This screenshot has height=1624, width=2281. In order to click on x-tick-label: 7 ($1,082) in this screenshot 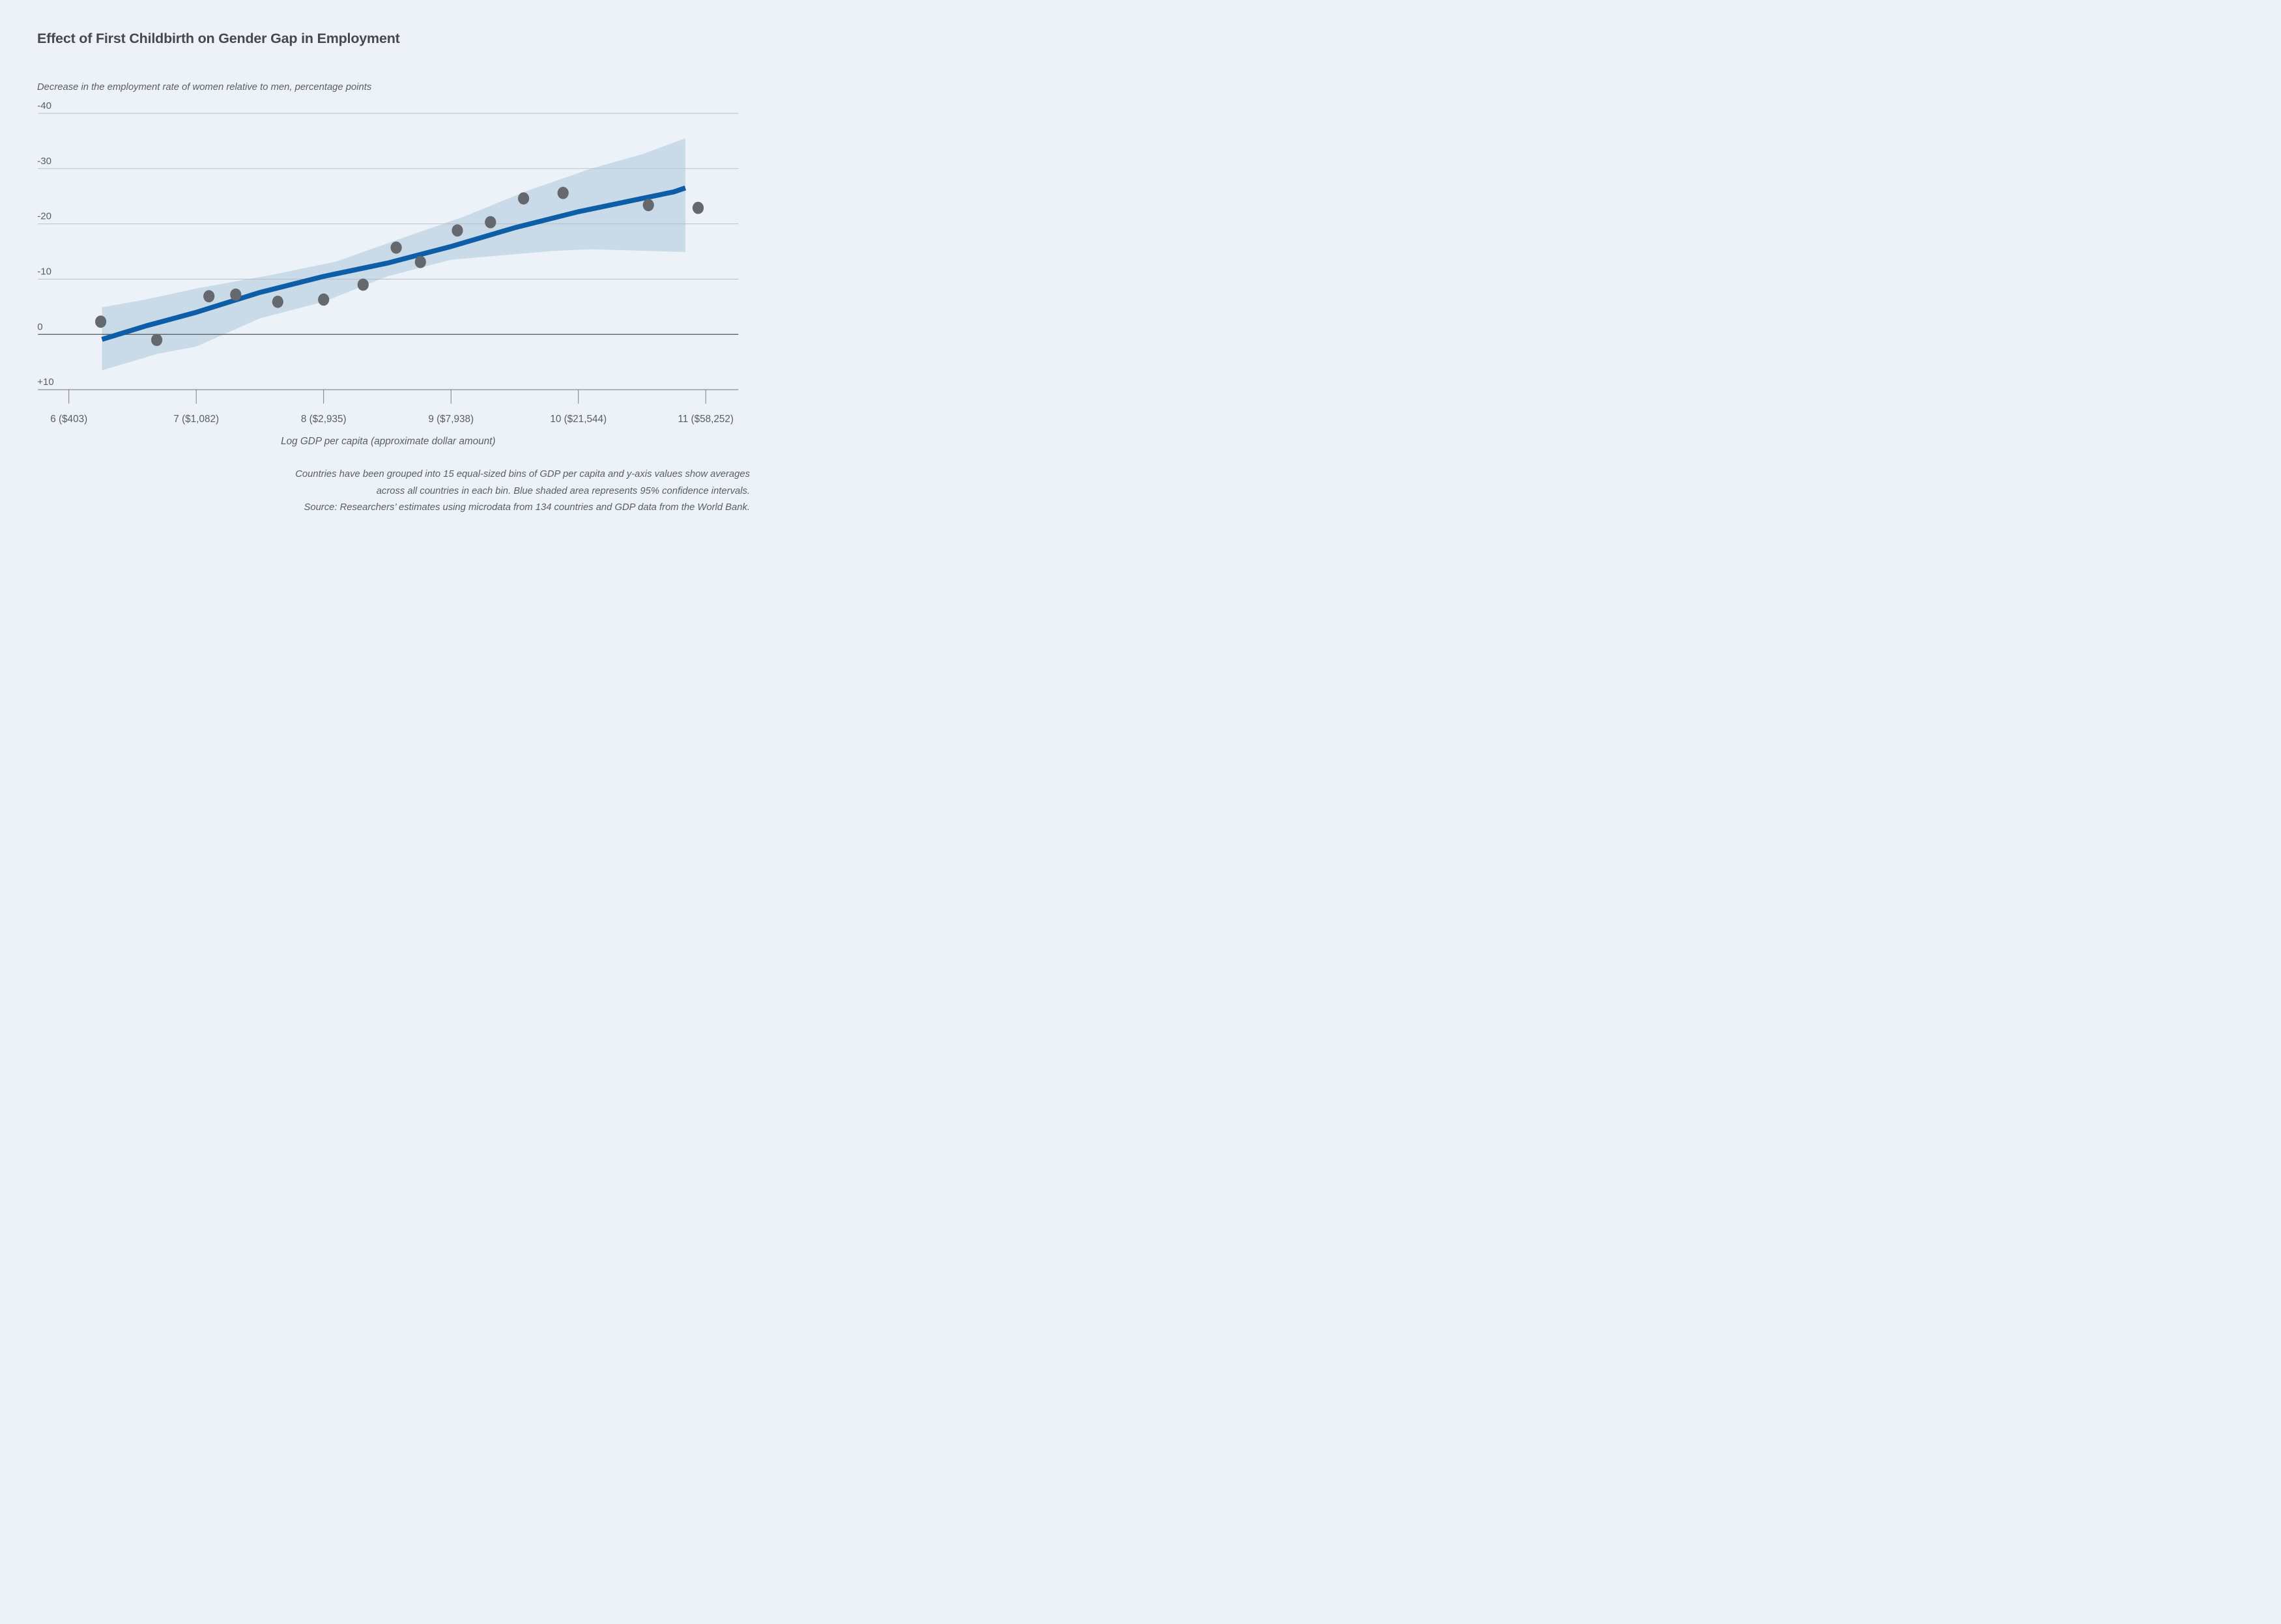, I will do `click(196, 419)`.